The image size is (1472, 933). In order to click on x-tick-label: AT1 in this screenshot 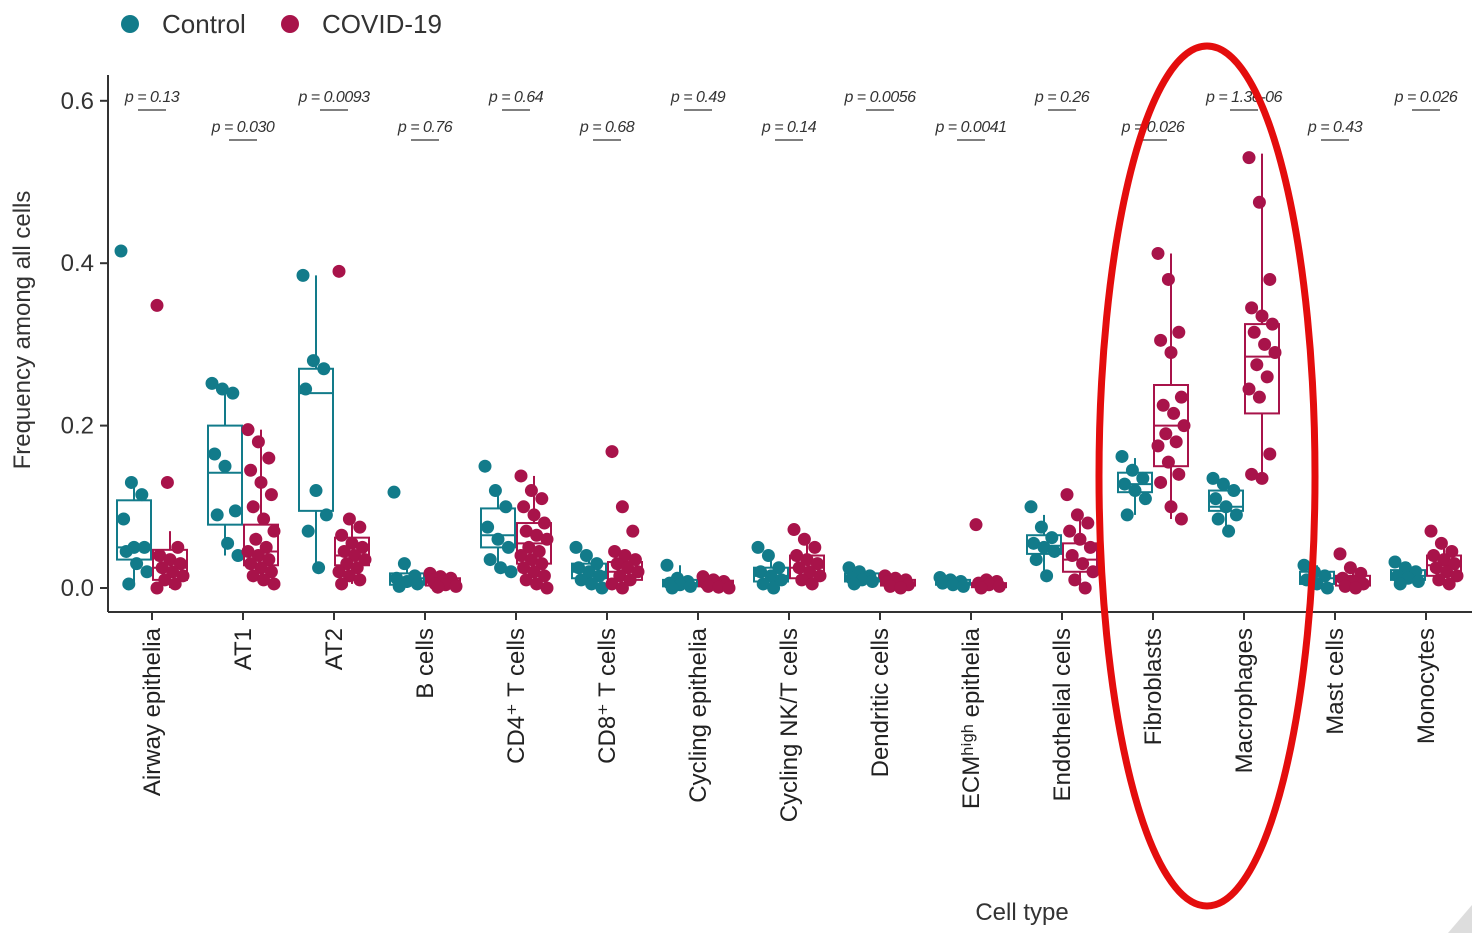, I will do `click(243, 649)`.